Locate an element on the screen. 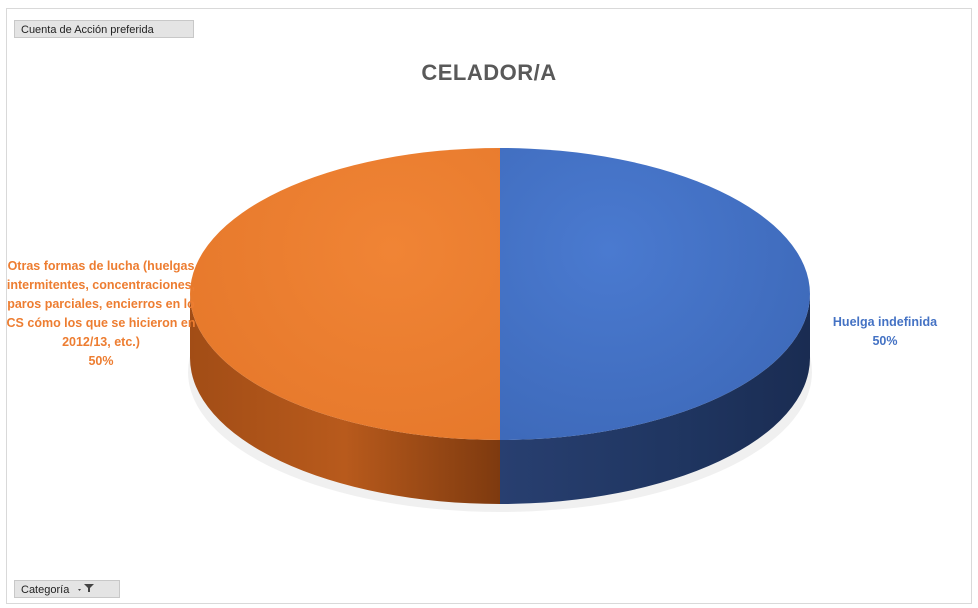 This screenshot has width=978, height=608. value-field-label: Cuenta de Acción preferida is located at coordinates (87, 30).